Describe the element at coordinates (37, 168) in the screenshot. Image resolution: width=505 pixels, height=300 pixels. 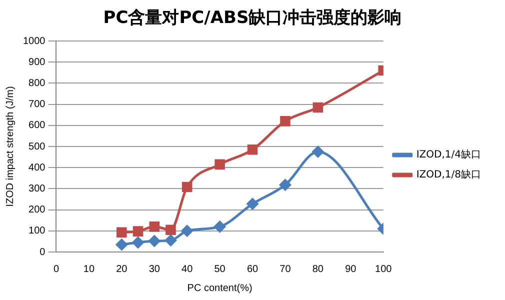
I see `y-tick-label: 400` at that location.